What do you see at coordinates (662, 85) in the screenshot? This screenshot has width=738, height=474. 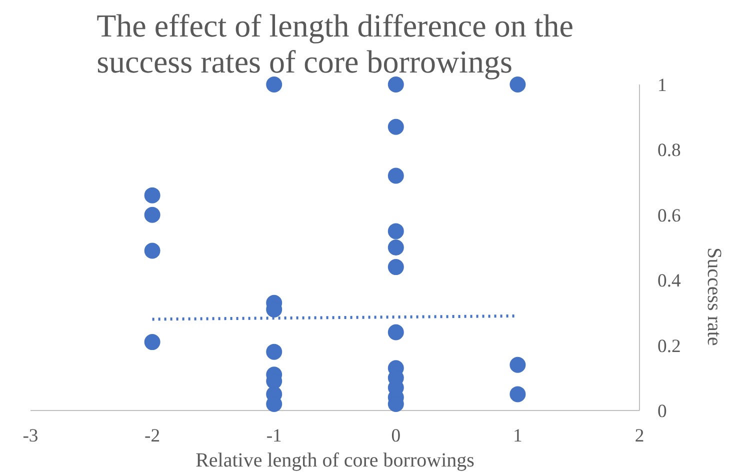 I see `y-tick-label: 1` at bounding box center [662, 85].